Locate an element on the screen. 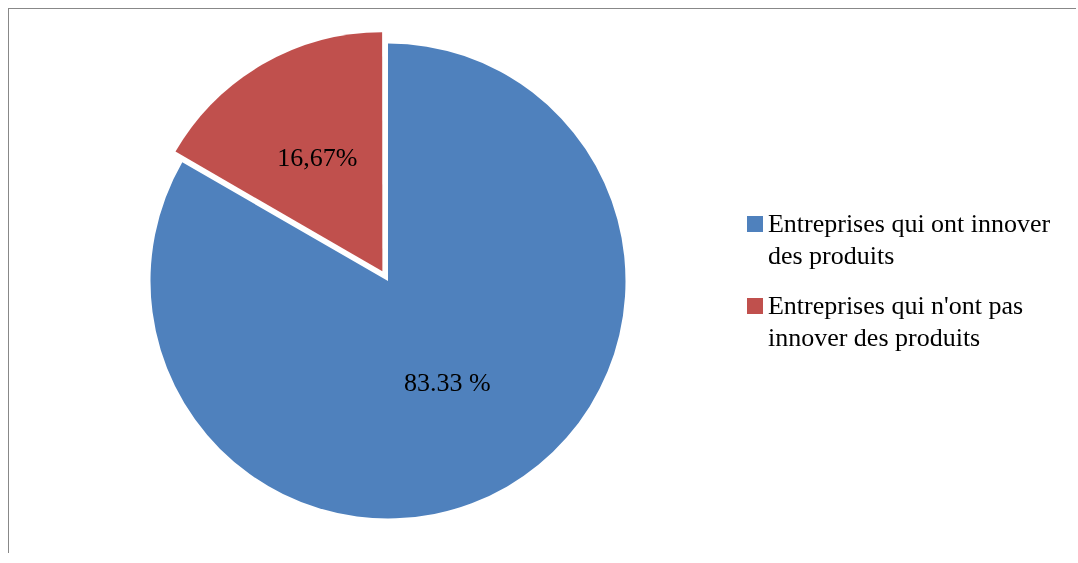 Image resolution: width=1078 pixels, height=563 pixels. legend-label: Entreprises qui ont innover des produits is located at coordinates (909, 240).